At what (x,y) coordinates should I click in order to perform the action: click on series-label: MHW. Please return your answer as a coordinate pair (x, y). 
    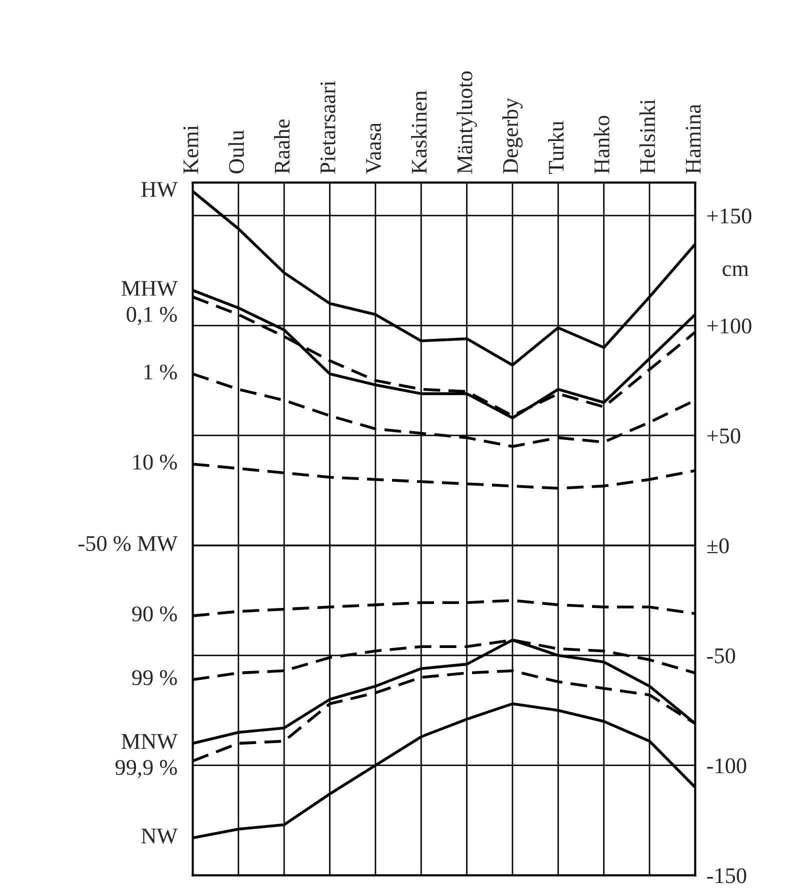
    Looking at the image, I should click on (150, 288).